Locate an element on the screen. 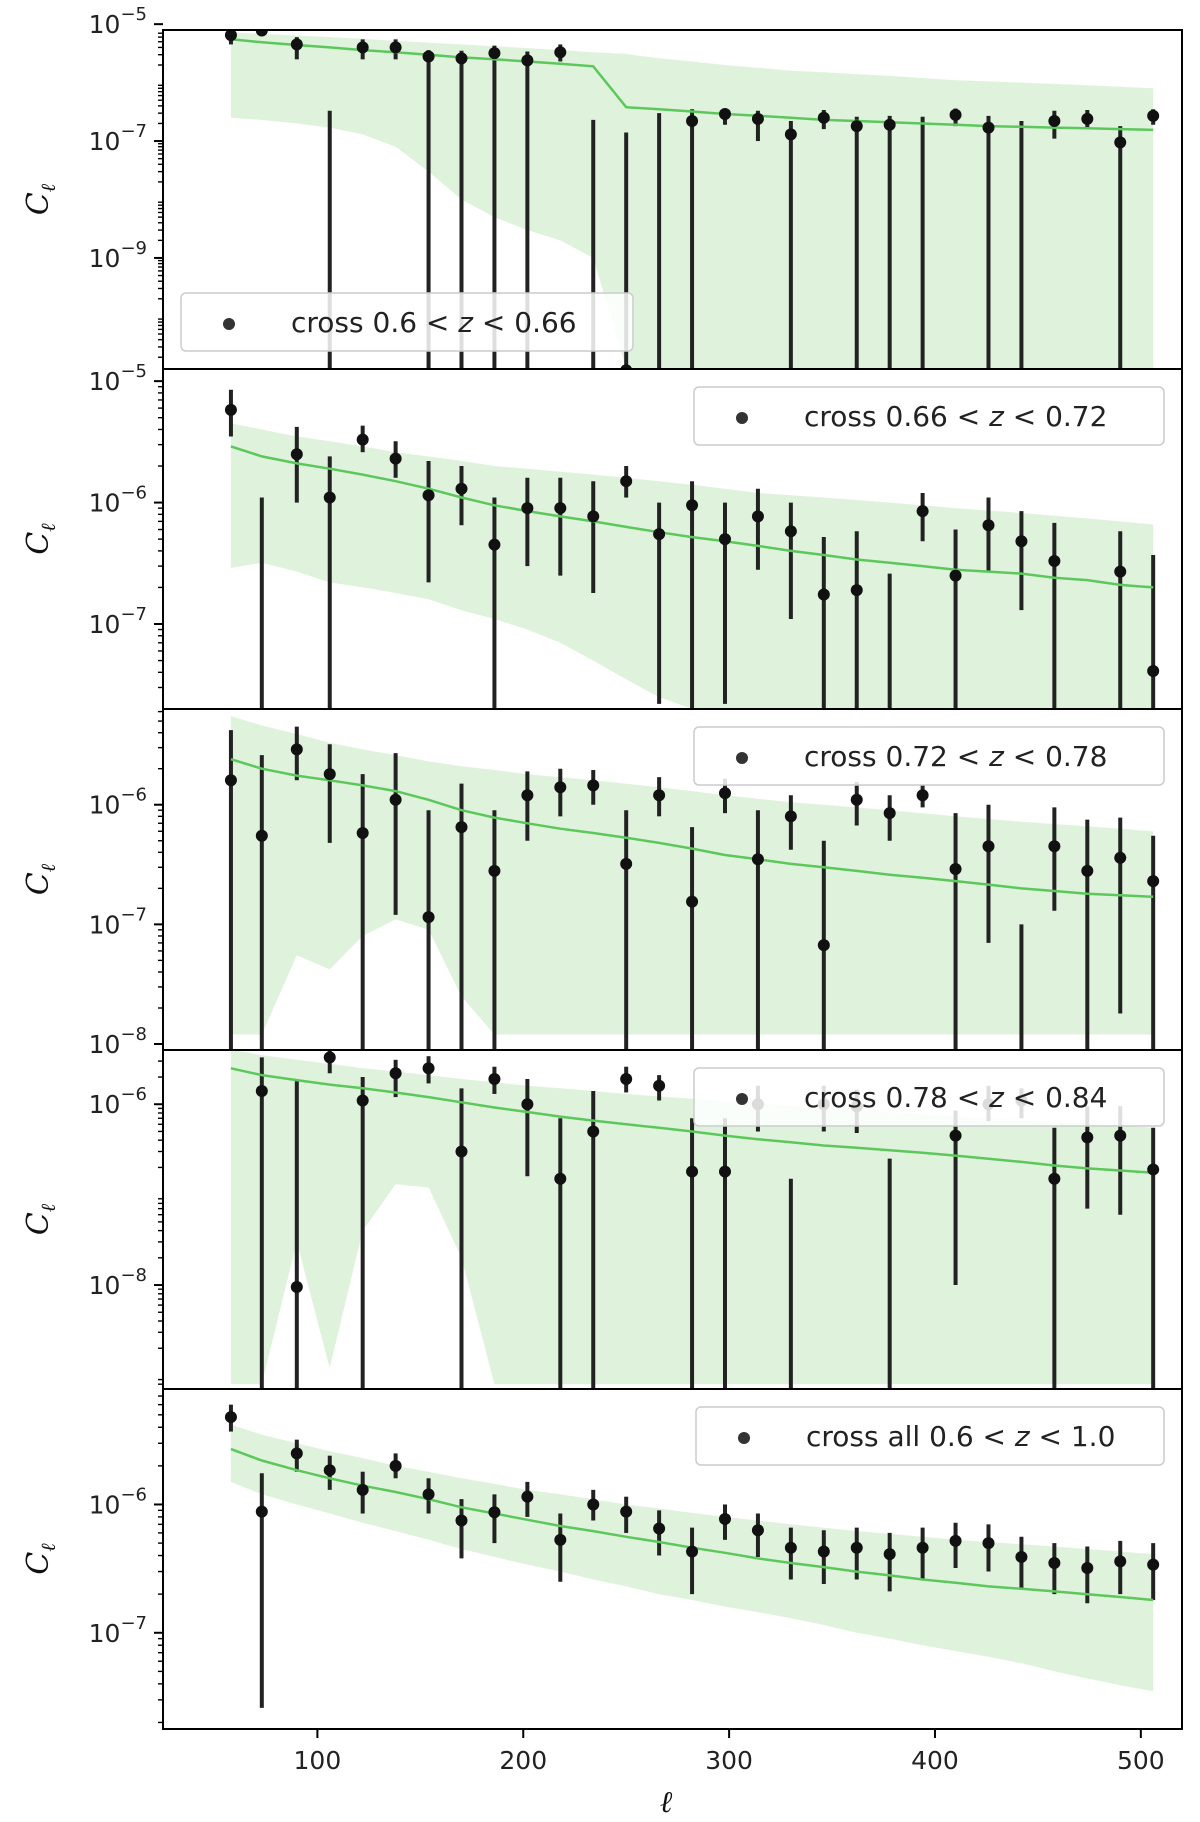  x-tick-label: 100 is located at coordinates (318, 1760).